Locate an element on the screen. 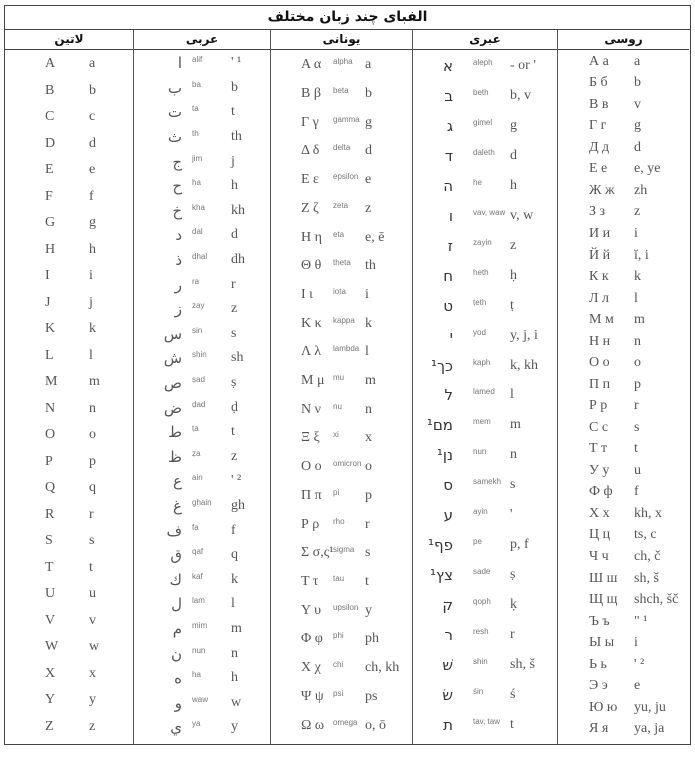 The width and height of the screenshot is (695, 768). latin-transliteration: u is located at coordinates (92, 594).